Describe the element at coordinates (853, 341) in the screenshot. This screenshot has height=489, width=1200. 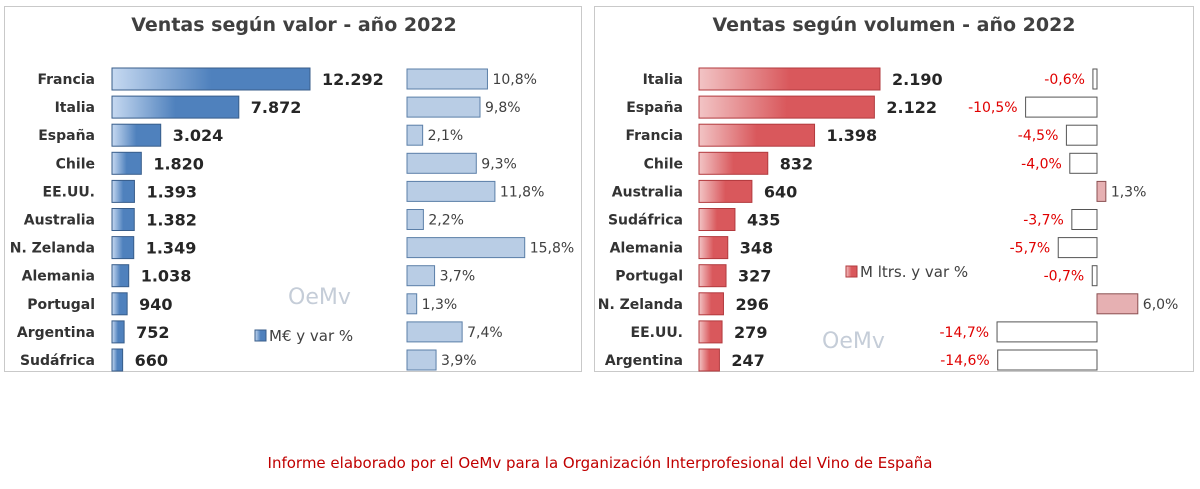
I see `oemv-watermark-logo: OeMv` at that location.